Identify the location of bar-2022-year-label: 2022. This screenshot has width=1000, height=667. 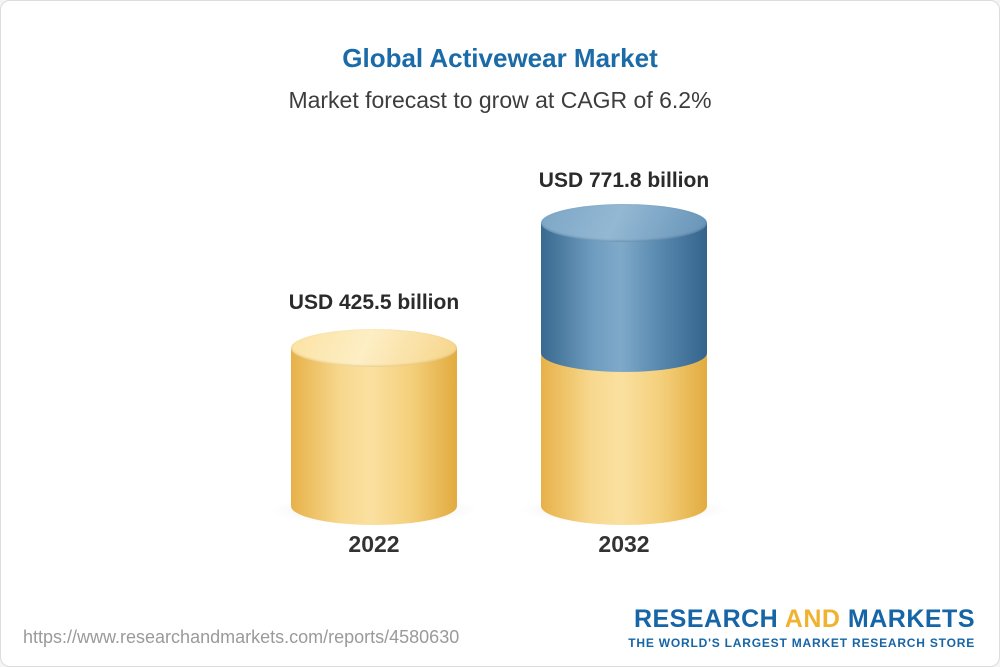
(374, 544).